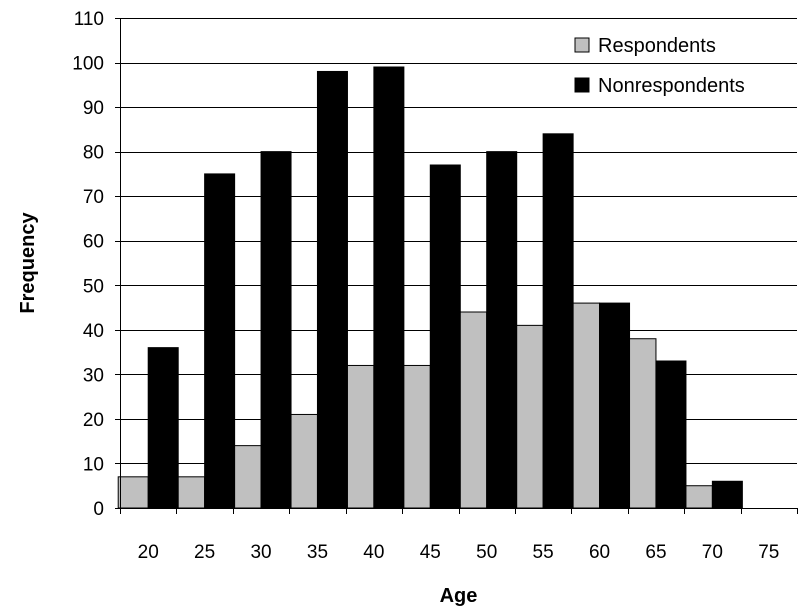 The height and width of the screenshot is (613, 806). Describe the element at coordinates (28, 263) in the screenshot. I see `y-axis-title: Frequency` at that location.